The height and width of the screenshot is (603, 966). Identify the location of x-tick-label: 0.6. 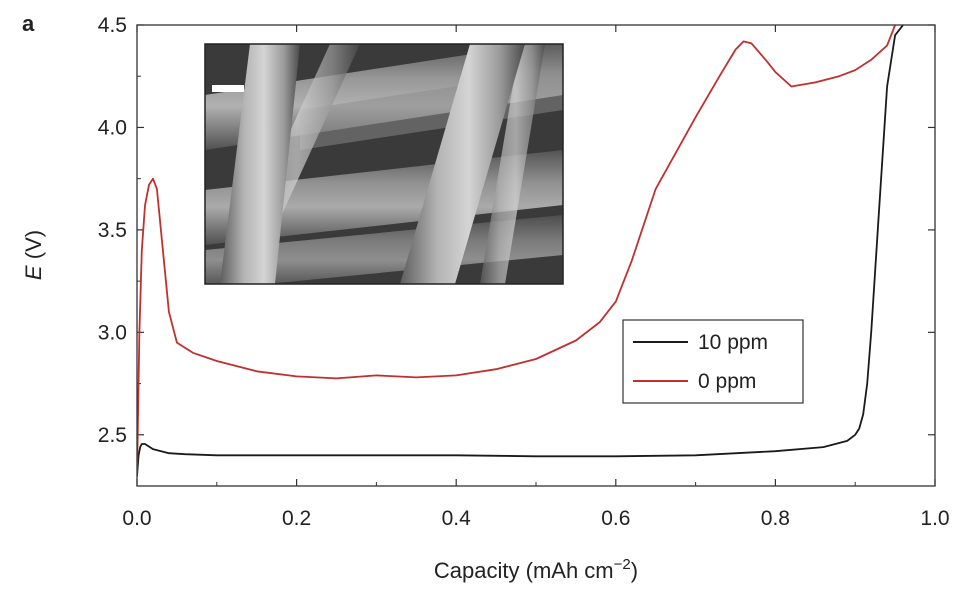
(615, 518).